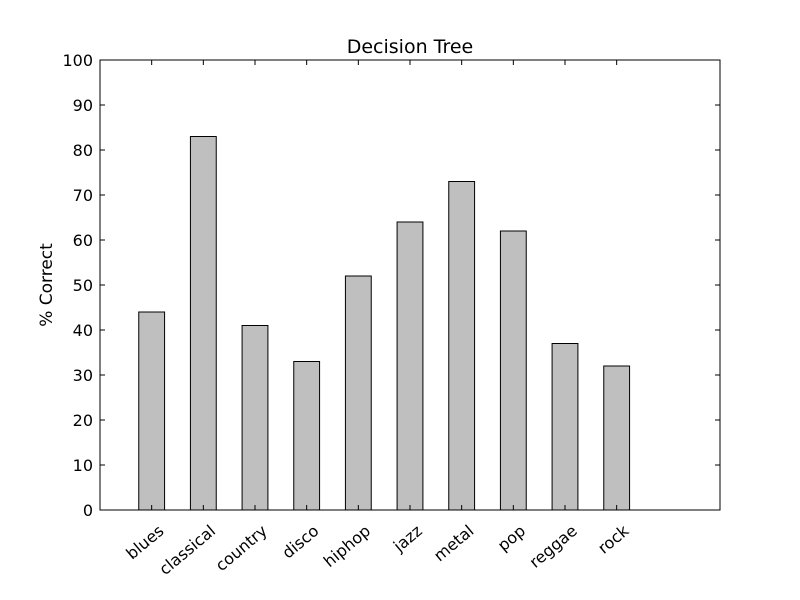 The width and height of the screenshot is (800, 600). What do you see at coordinates (83, 420) in the screenshot?
I see `y-tick-label: 20` at bounding box center [83, 420].